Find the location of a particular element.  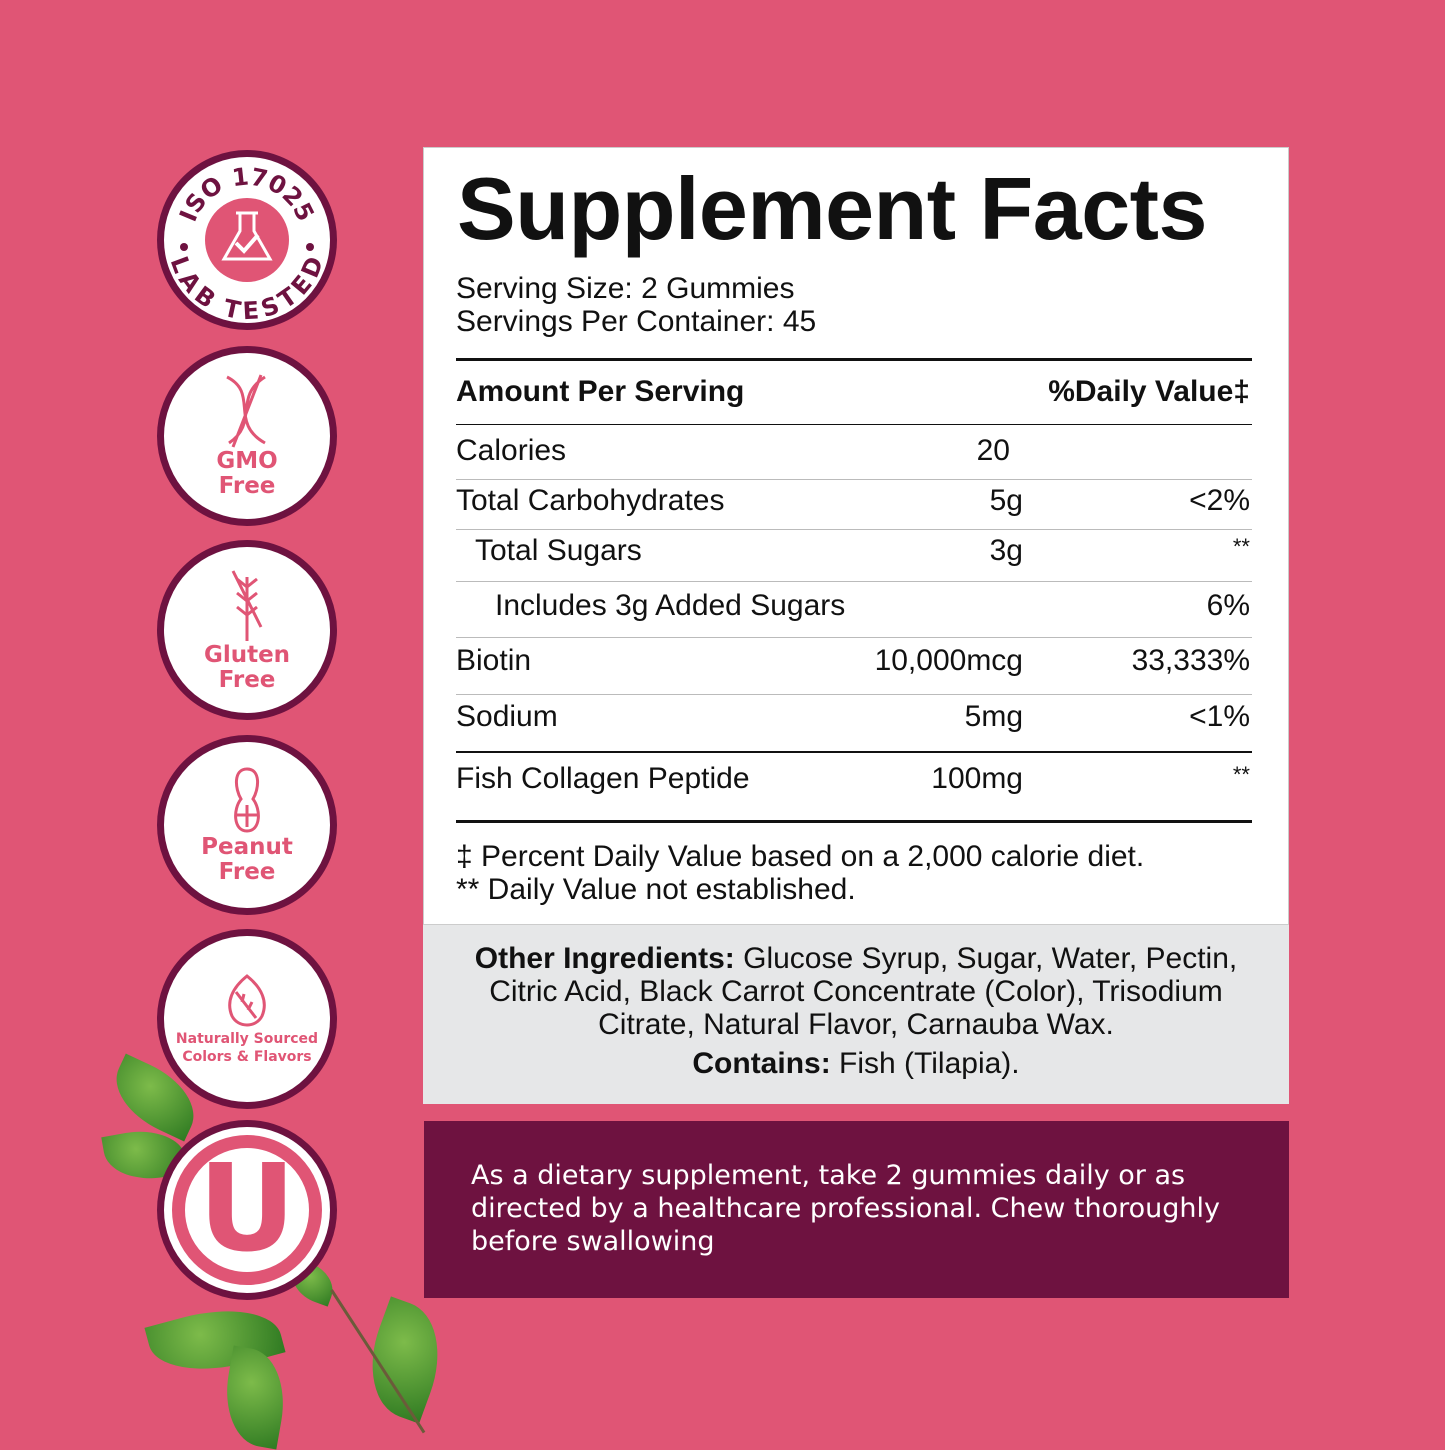

table-row: Includes 3g Added Sugars 6% is located at coordinates (872, 605).